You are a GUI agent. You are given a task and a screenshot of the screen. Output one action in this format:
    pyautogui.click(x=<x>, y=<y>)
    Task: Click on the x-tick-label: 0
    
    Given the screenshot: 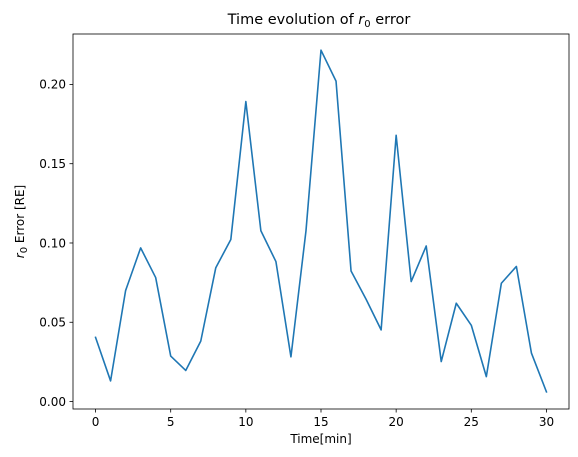 What is the action you would take?
    pyautogui.click(x=96, y=422)
    